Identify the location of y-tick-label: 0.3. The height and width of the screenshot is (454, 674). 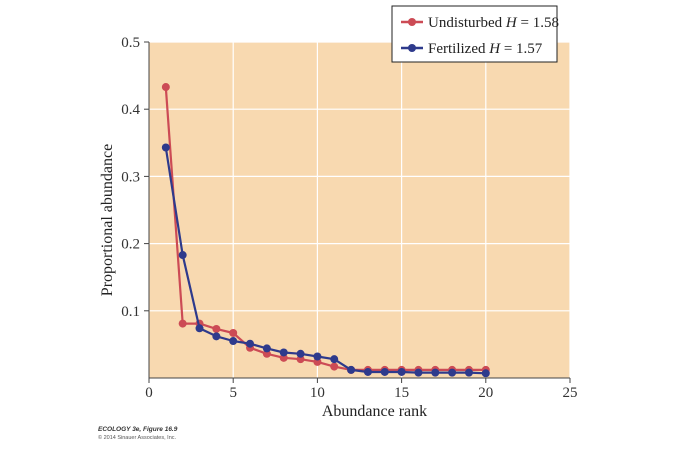
(130, 177).